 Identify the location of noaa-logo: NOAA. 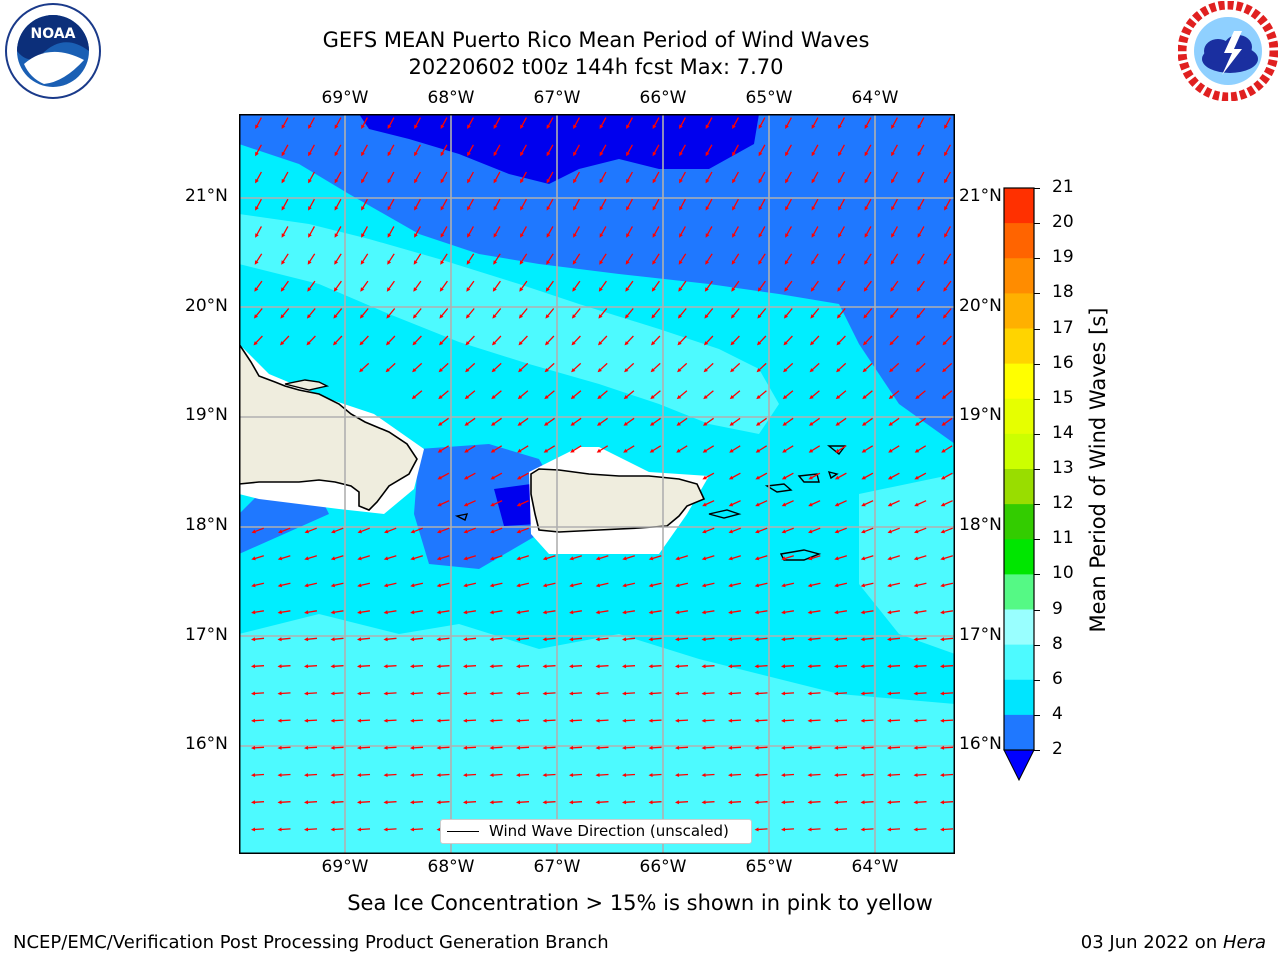
(53, 51).